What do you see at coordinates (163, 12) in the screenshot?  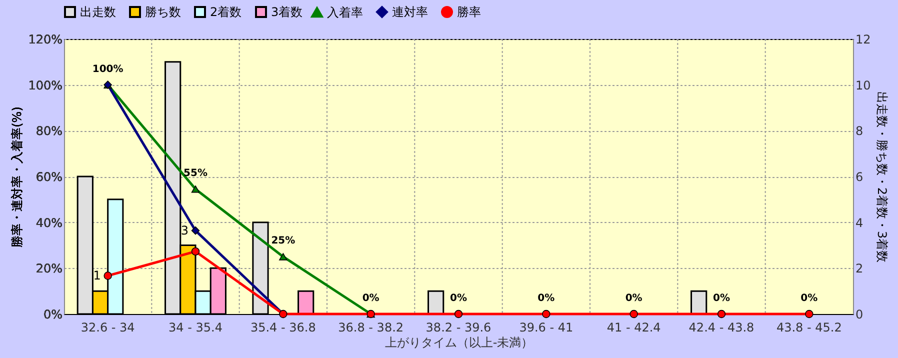 I see `legend-label: 勝ち数` at bounding box center [163, 12].